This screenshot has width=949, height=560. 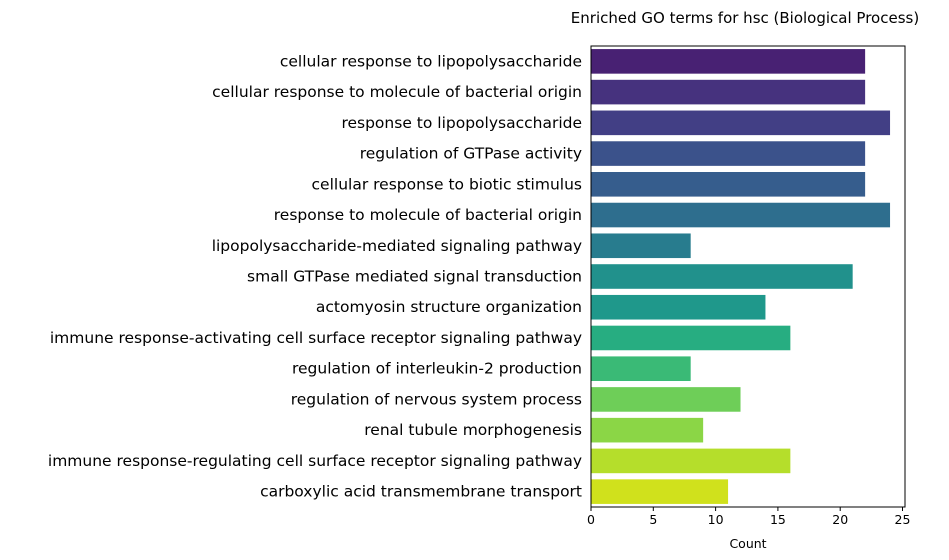 I want to click on category-label: response to lipopolysaccharide, so click(x=461, y=123).